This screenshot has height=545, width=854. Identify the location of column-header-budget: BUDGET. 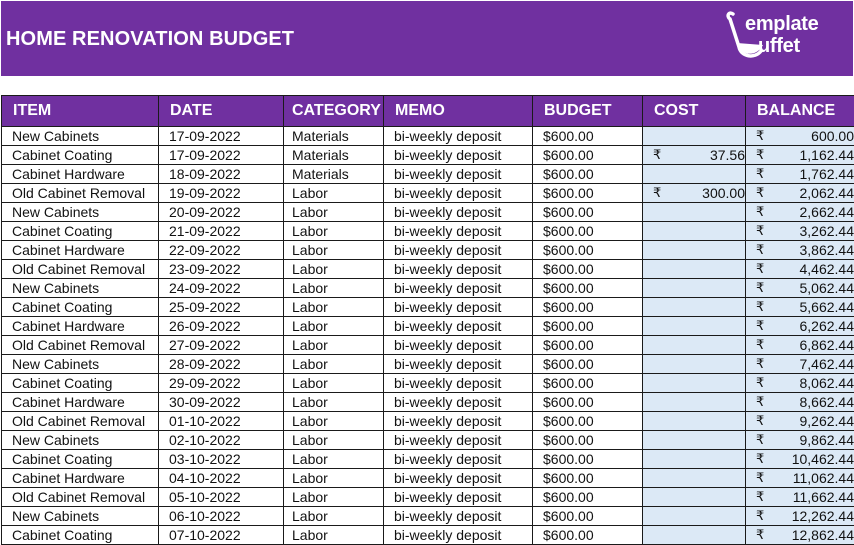
(587, 111).